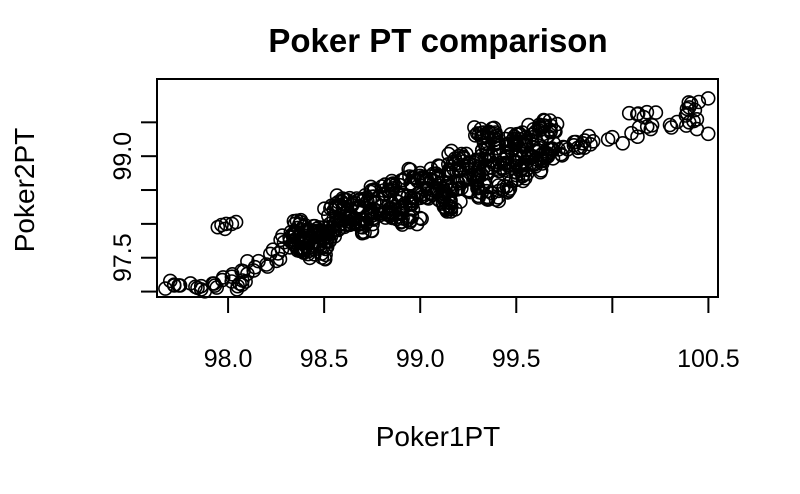 The width and height of the screenshot is (800, 494). I want to click on y-tick-label: 97.5, so click(123, 257).